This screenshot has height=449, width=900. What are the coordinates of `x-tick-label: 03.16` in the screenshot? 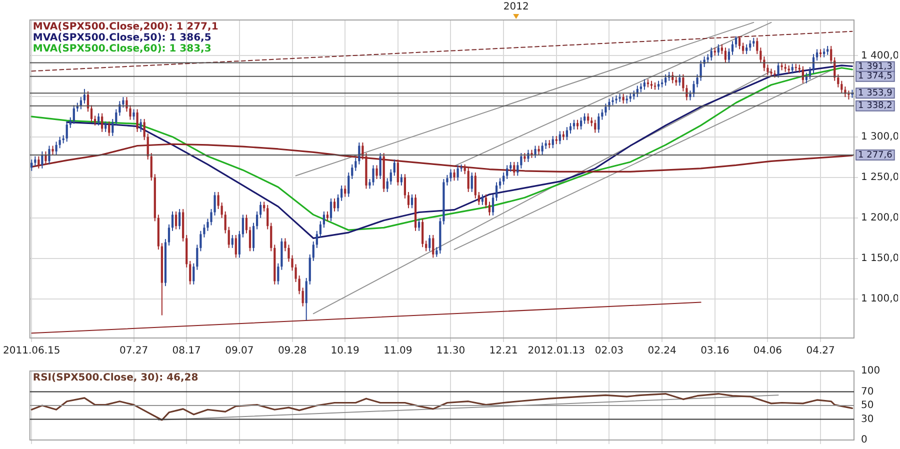 It's located at (715, 351).